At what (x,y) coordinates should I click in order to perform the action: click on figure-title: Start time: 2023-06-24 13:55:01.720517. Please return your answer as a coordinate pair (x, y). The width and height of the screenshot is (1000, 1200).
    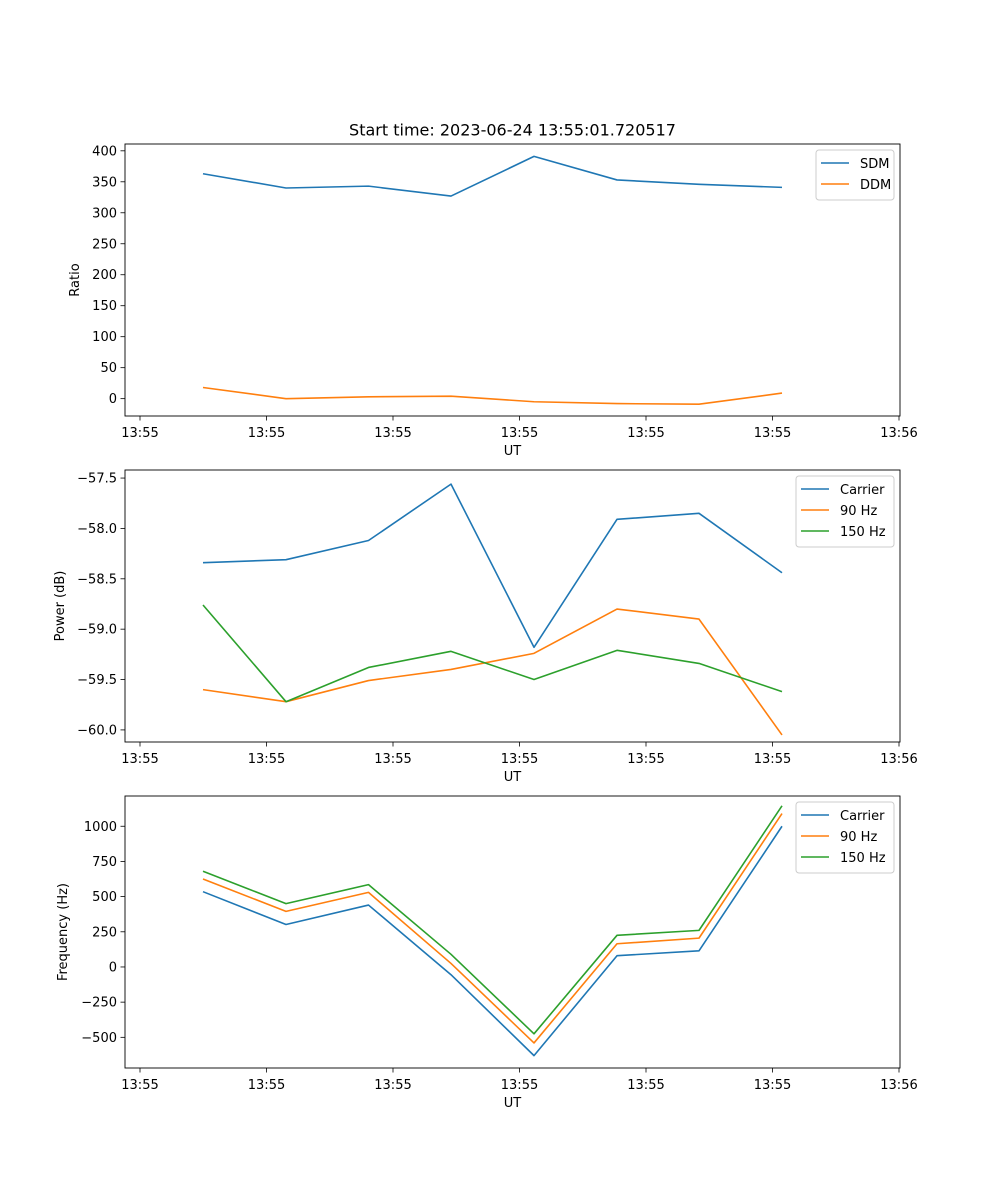
    Looking at the image, I should click on (512, 130).